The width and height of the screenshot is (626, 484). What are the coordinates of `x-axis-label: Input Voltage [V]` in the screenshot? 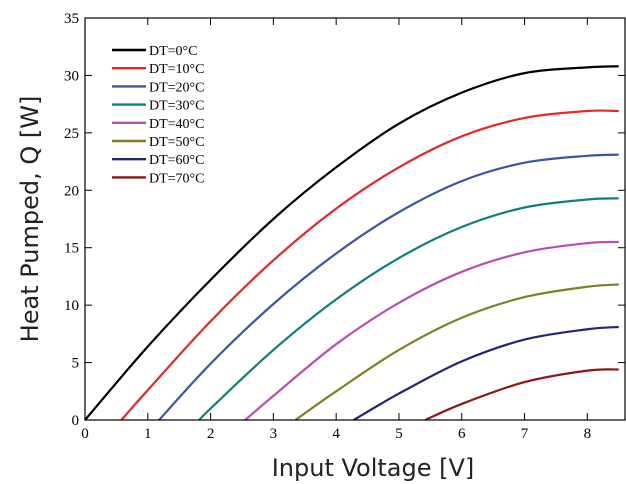 It's located at (373, 468).